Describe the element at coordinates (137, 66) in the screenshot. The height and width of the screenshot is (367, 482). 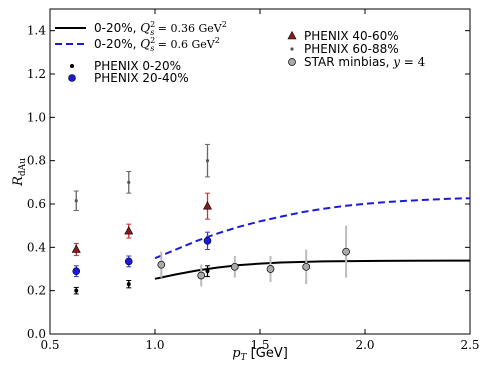
I see `legend-label: PHENIX 0-20%` at that location.